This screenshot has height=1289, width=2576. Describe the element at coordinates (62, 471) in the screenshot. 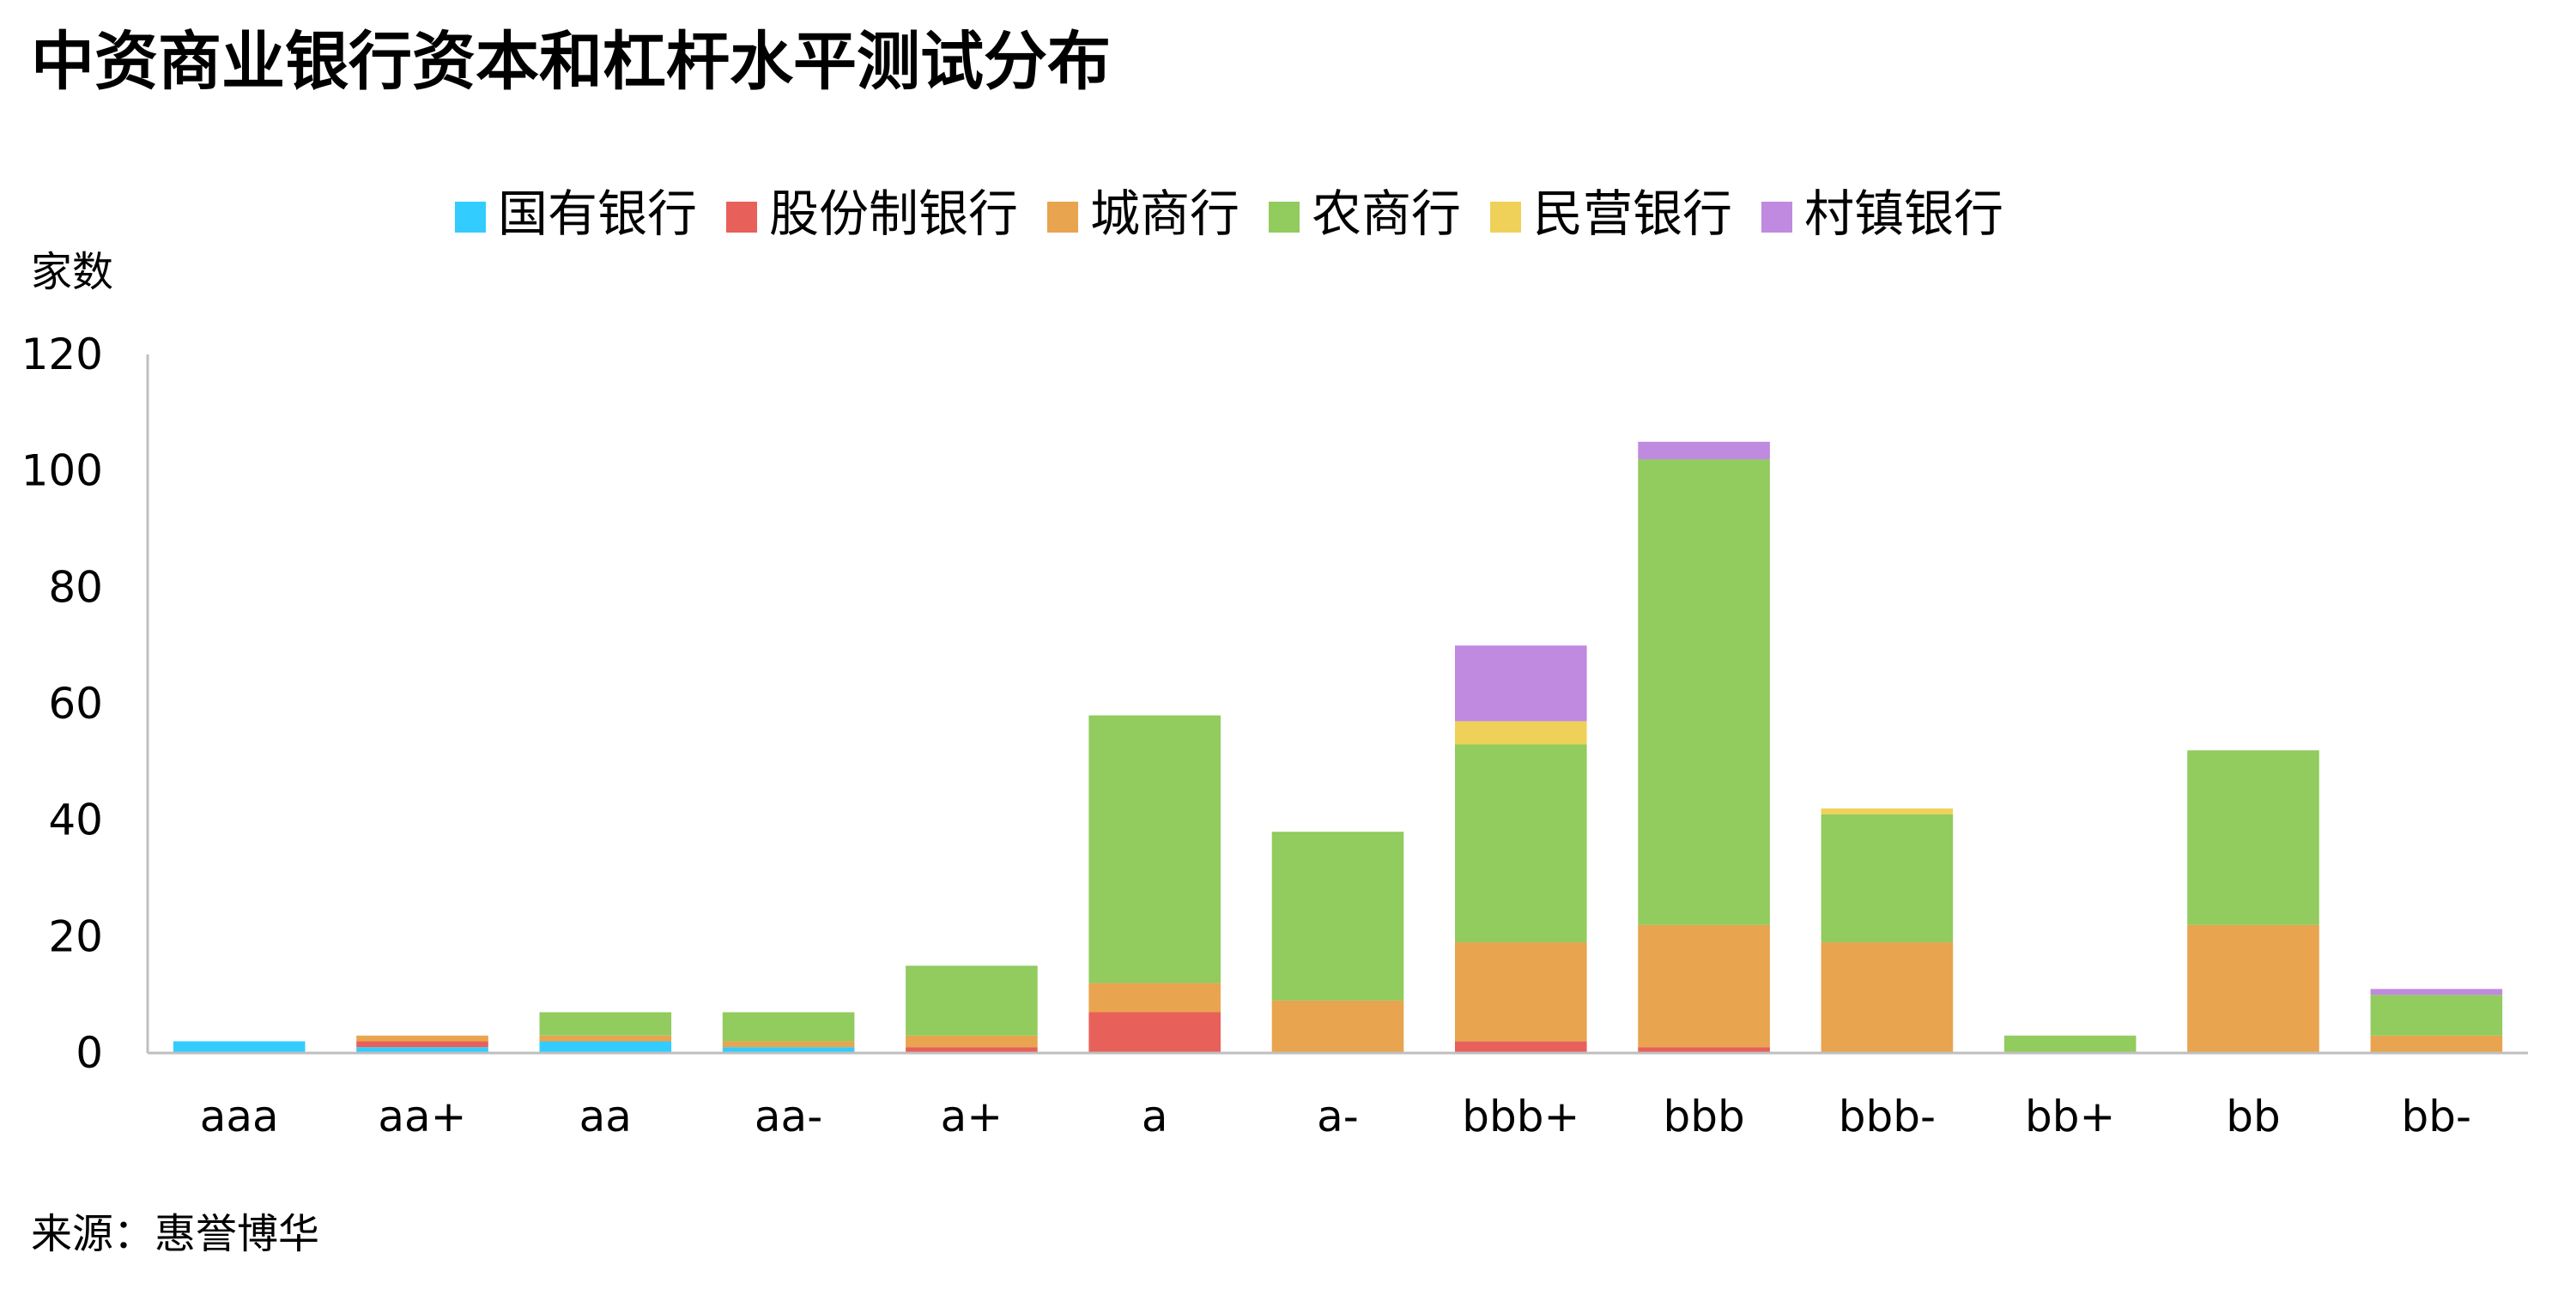

I see `y-tick-label: 100` at that location.